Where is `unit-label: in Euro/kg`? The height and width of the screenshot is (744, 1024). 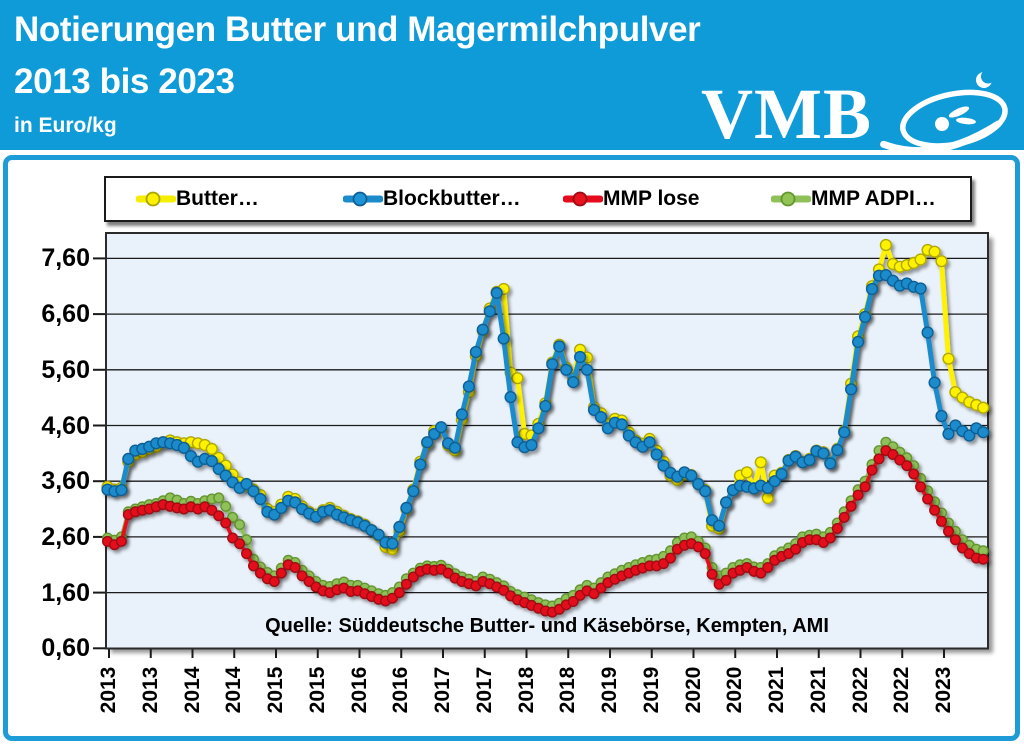 unit-label: in Euro/kg is located at coordinates (65, 125).